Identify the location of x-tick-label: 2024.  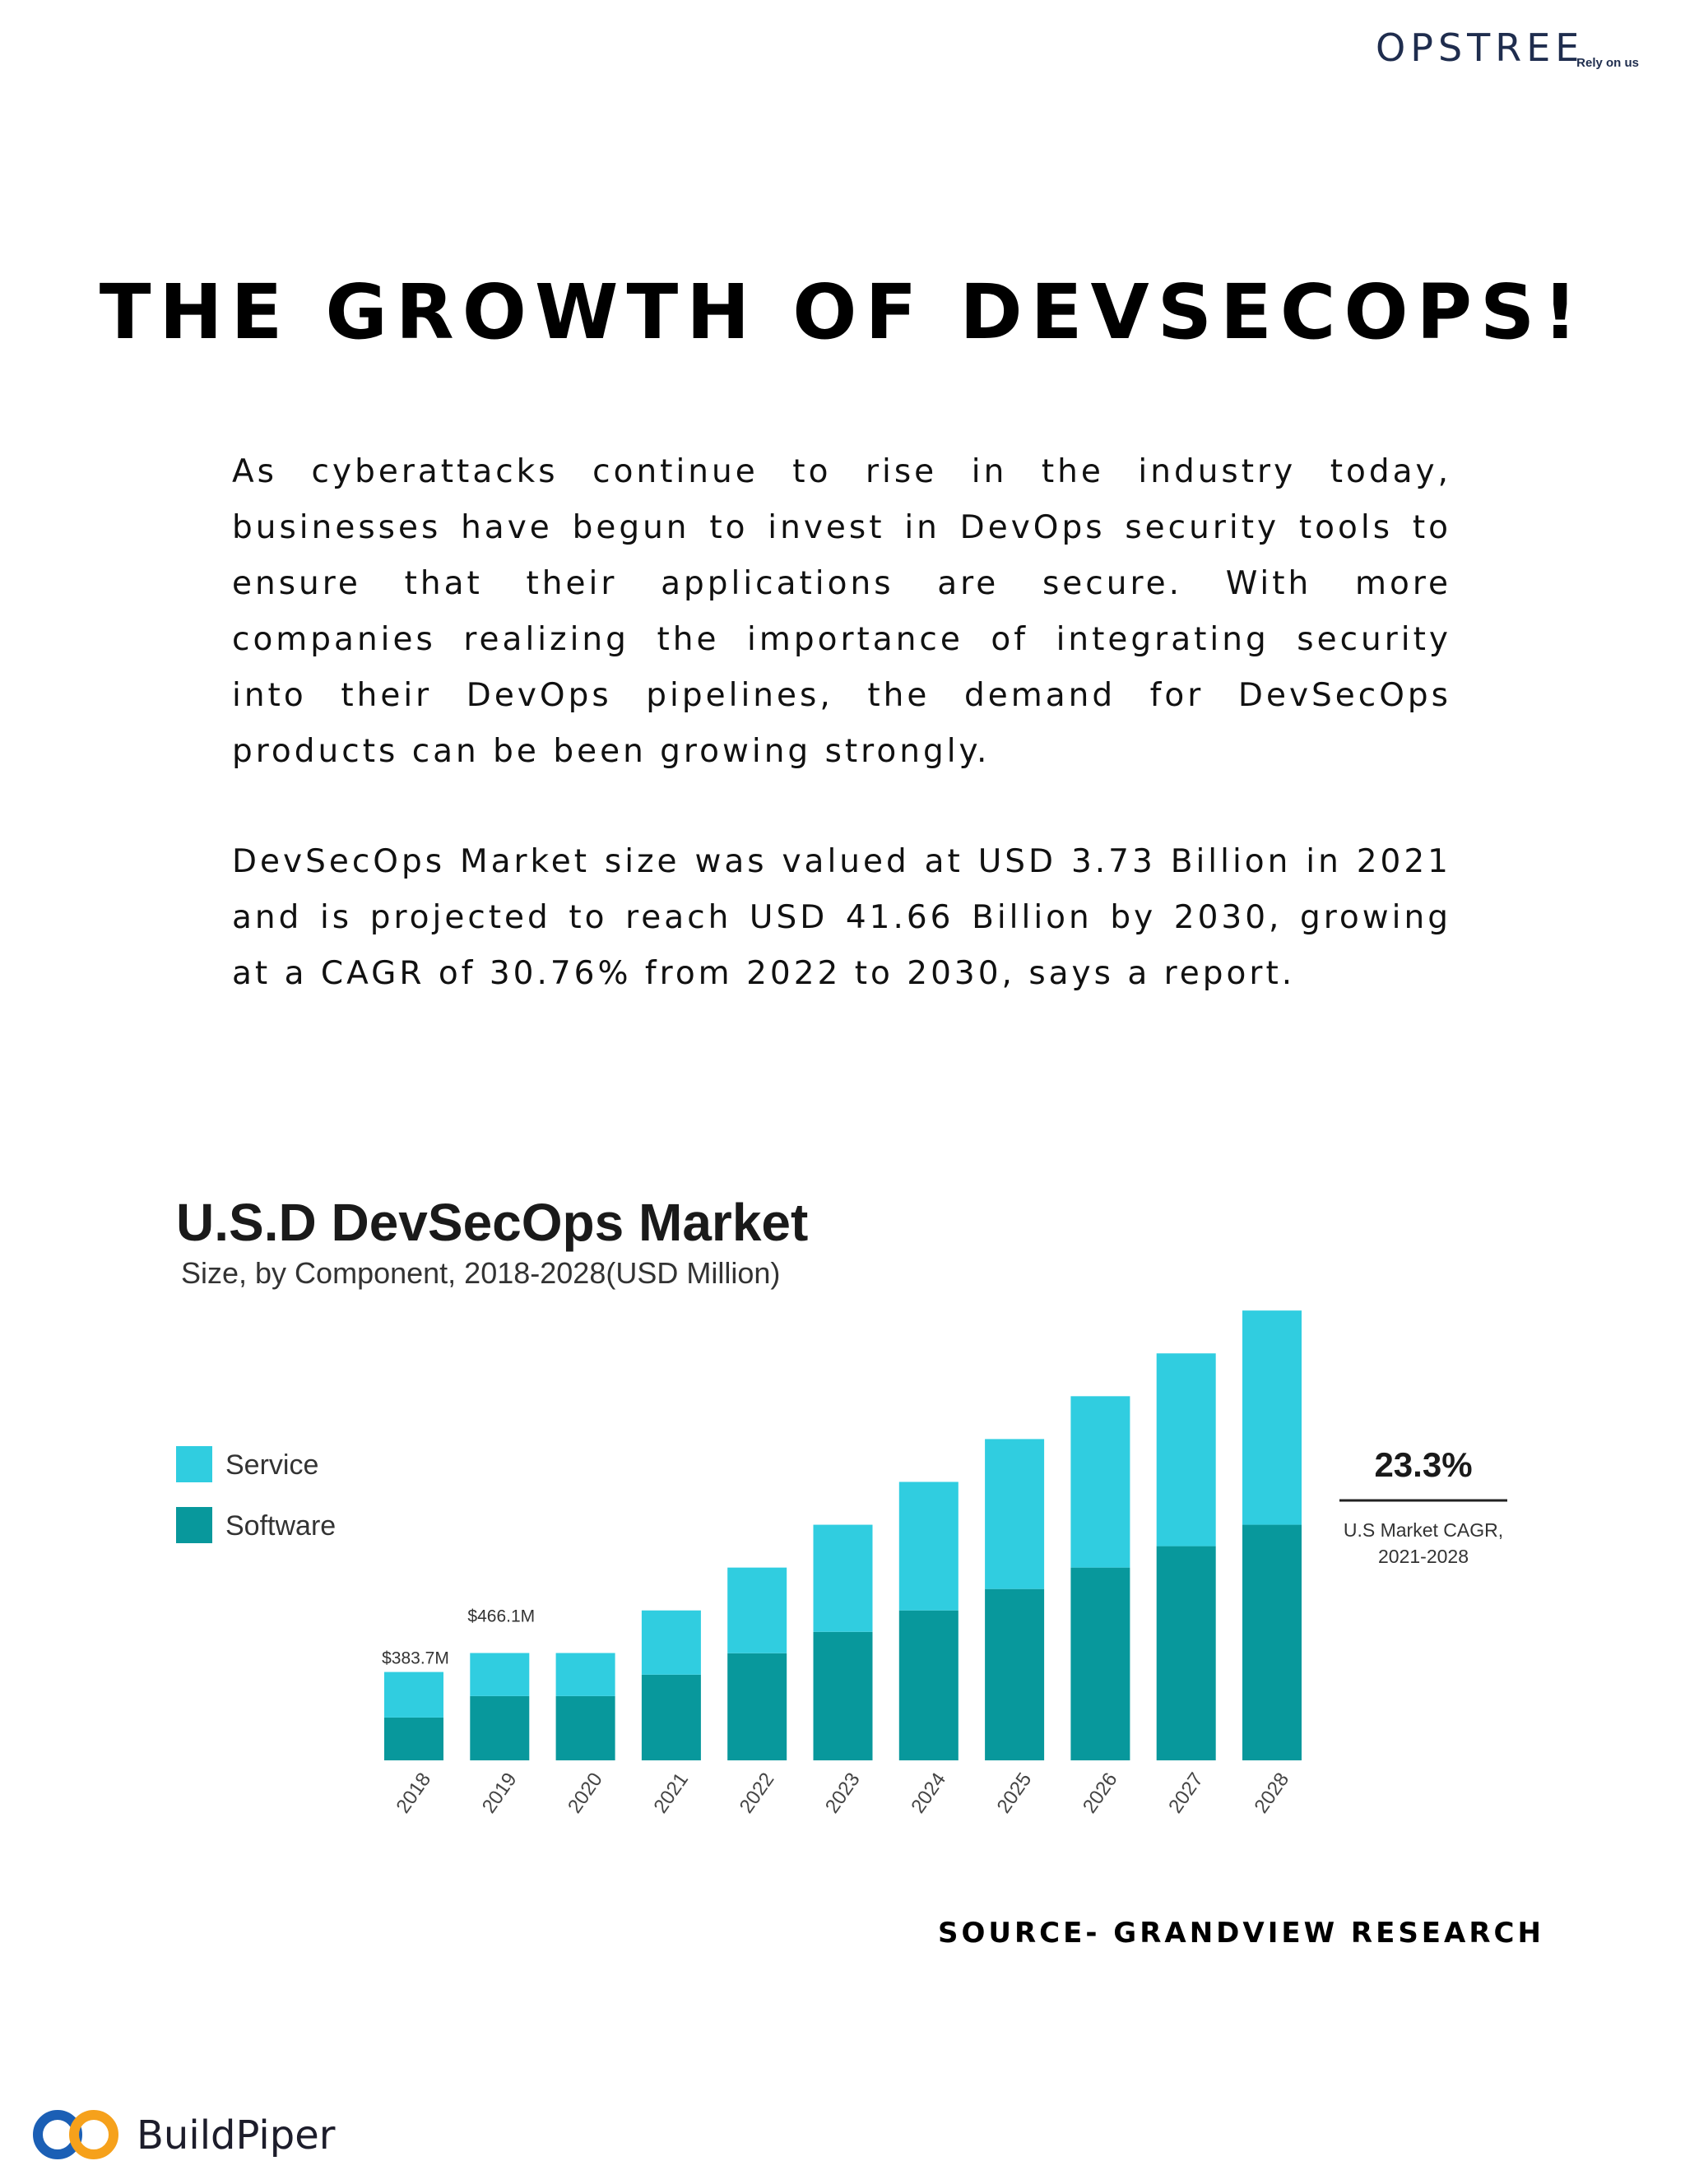
(928, 1793).